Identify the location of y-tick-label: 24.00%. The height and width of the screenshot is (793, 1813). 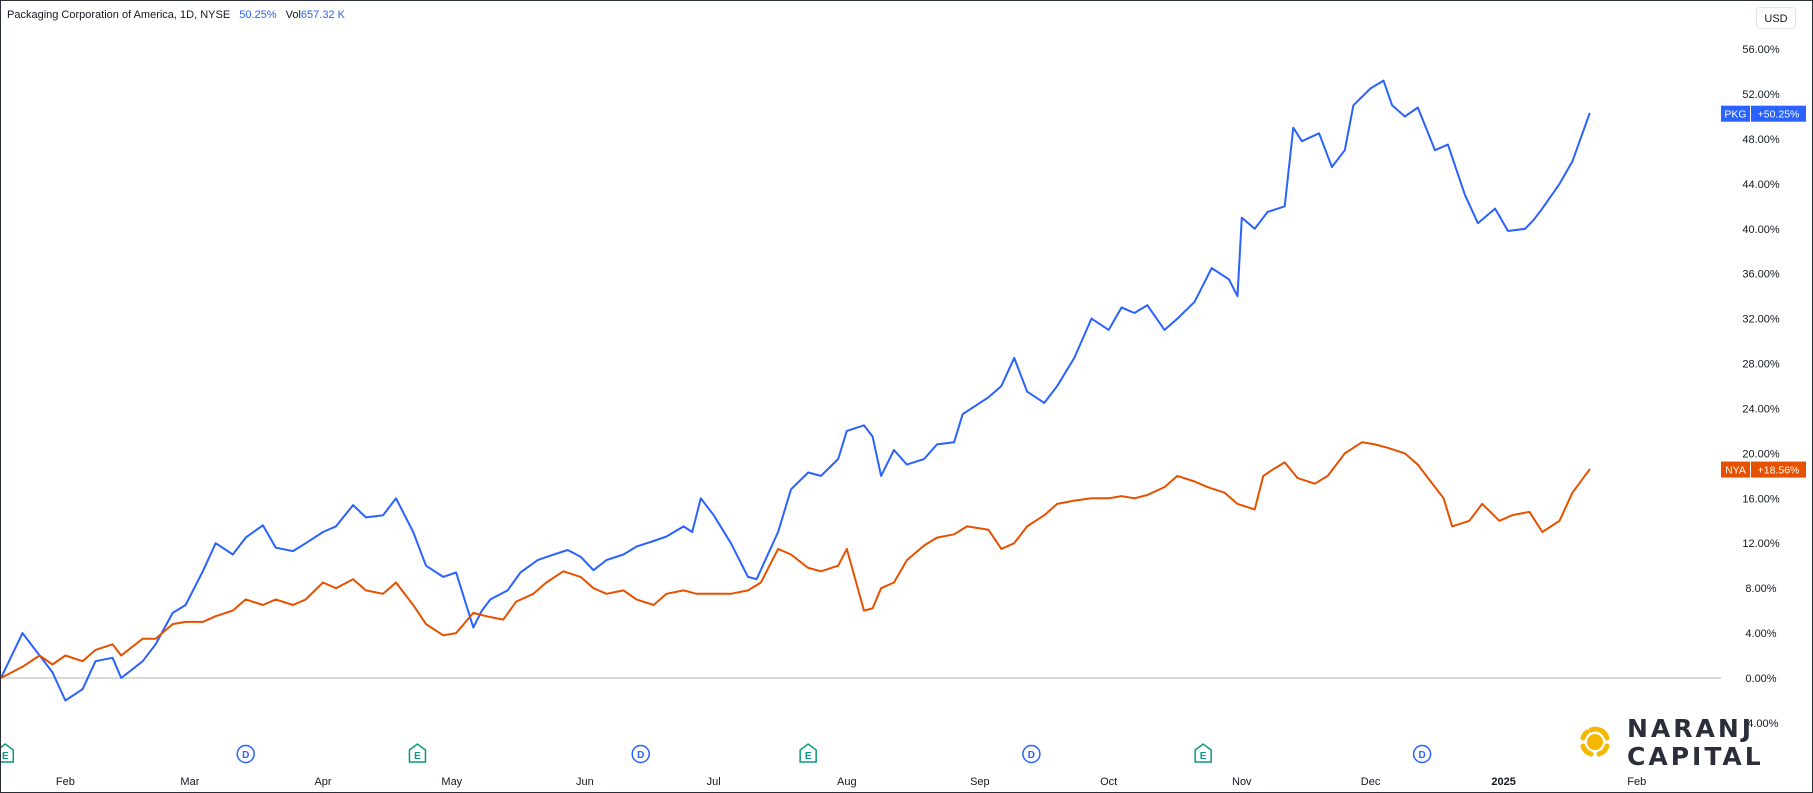
(1761, 409).